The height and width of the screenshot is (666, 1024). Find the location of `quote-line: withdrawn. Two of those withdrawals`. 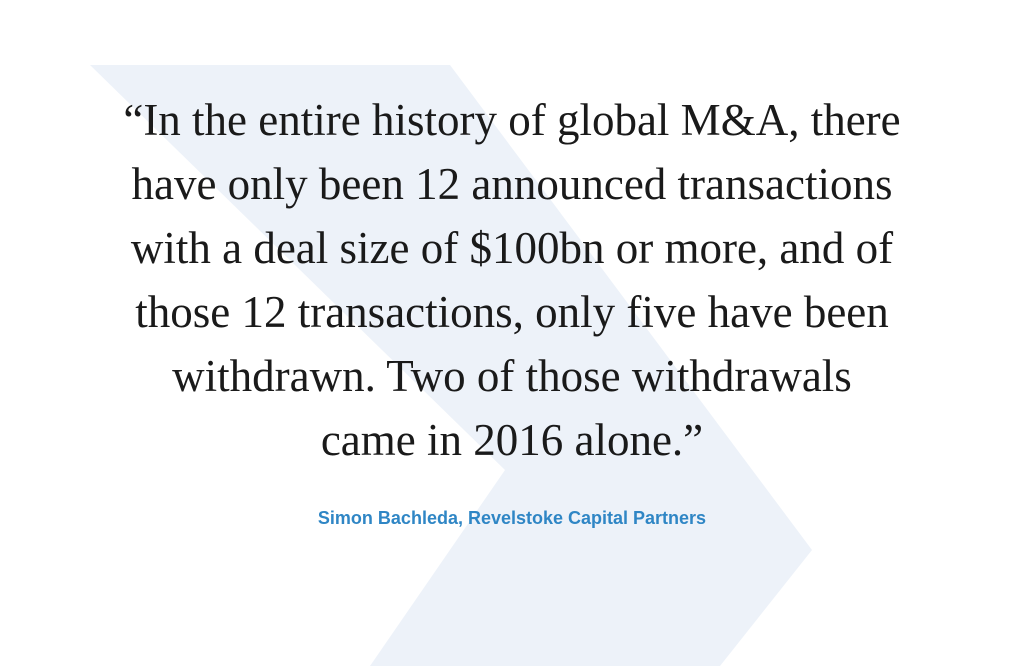

quote-line: withdrawn. Two of those withdrawals is located at coordinates (512, 376).